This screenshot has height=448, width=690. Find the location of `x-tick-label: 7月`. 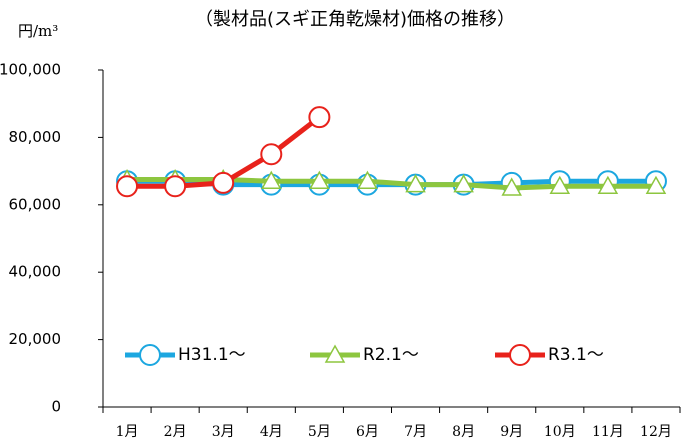

x-tick-label: 7月 is located at coordinates (415, 432).